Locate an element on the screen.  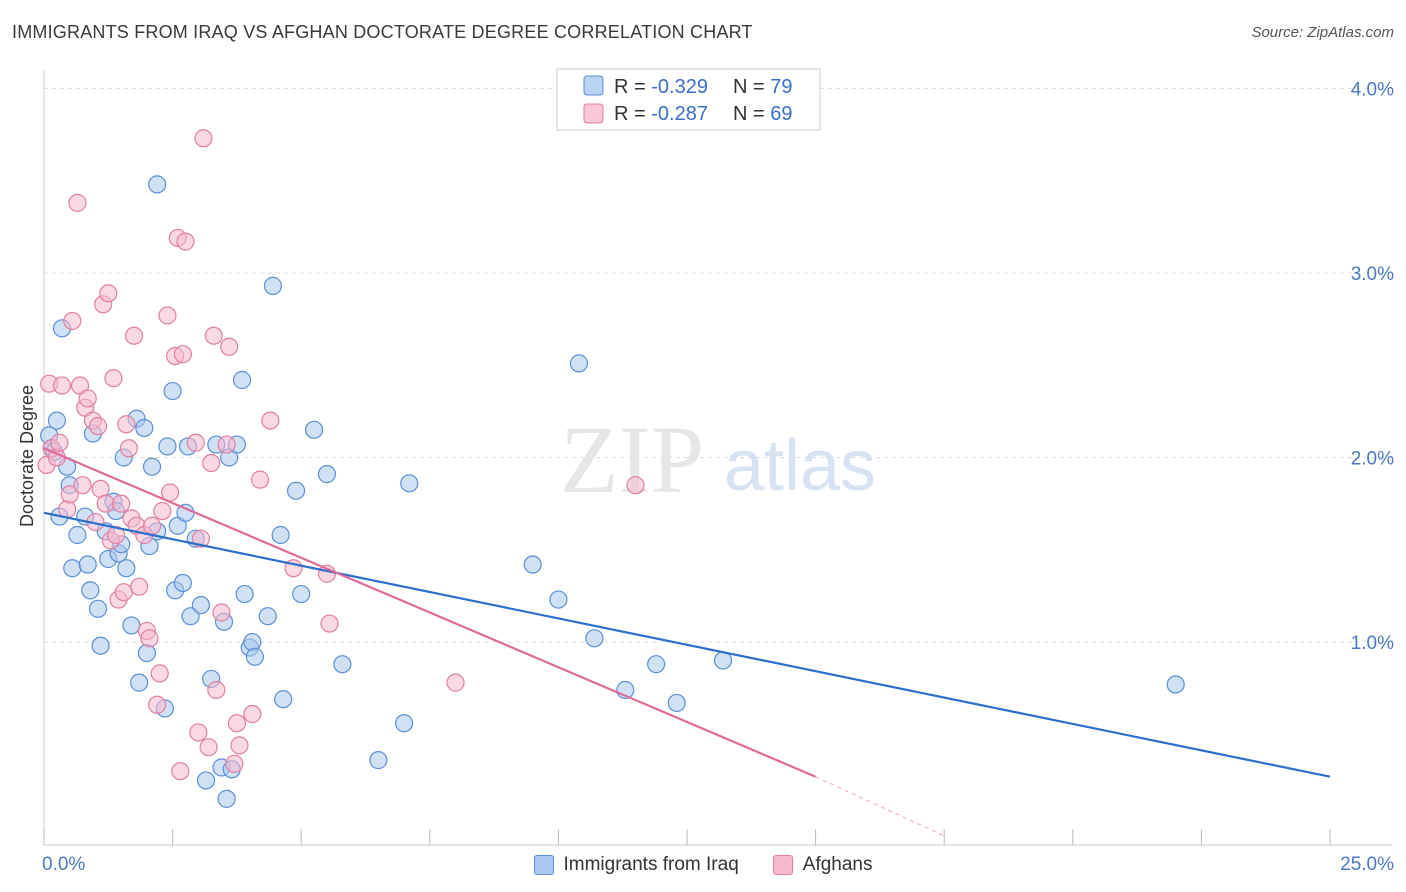
watermark: ZIP atlas is located at coordinates (718, 459).